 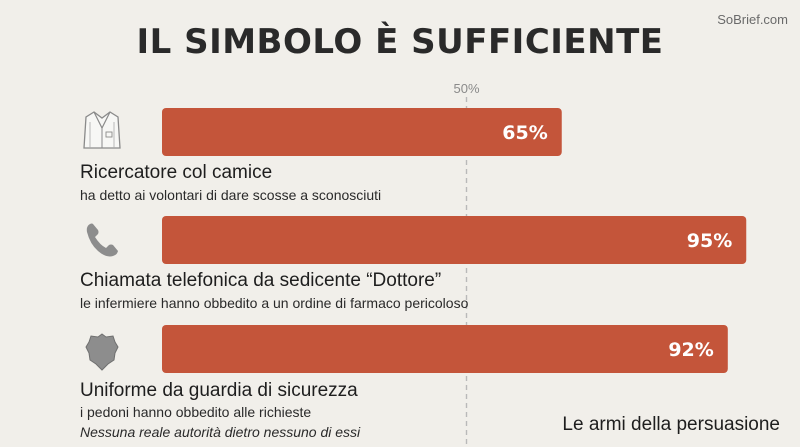 I want to click on brand-watermark: SoBrief.com, so click(x=752, y=19).